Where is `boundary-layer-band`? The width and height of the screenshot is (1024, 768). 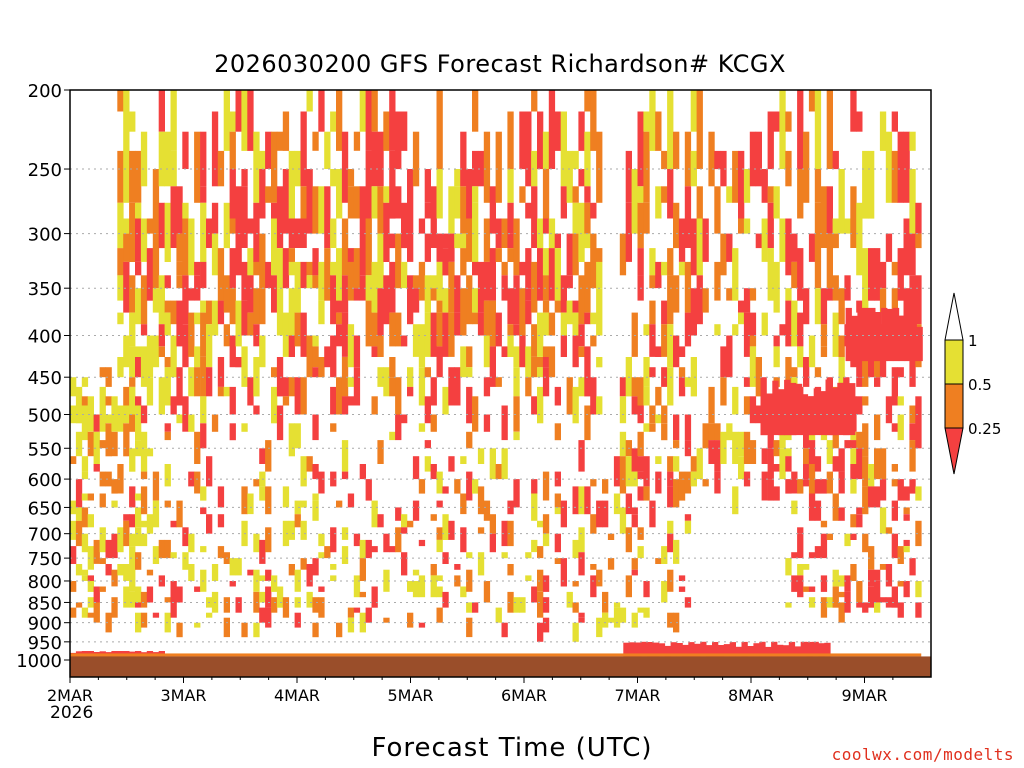
boundary-layer-band is located at coordinates (496, 655).